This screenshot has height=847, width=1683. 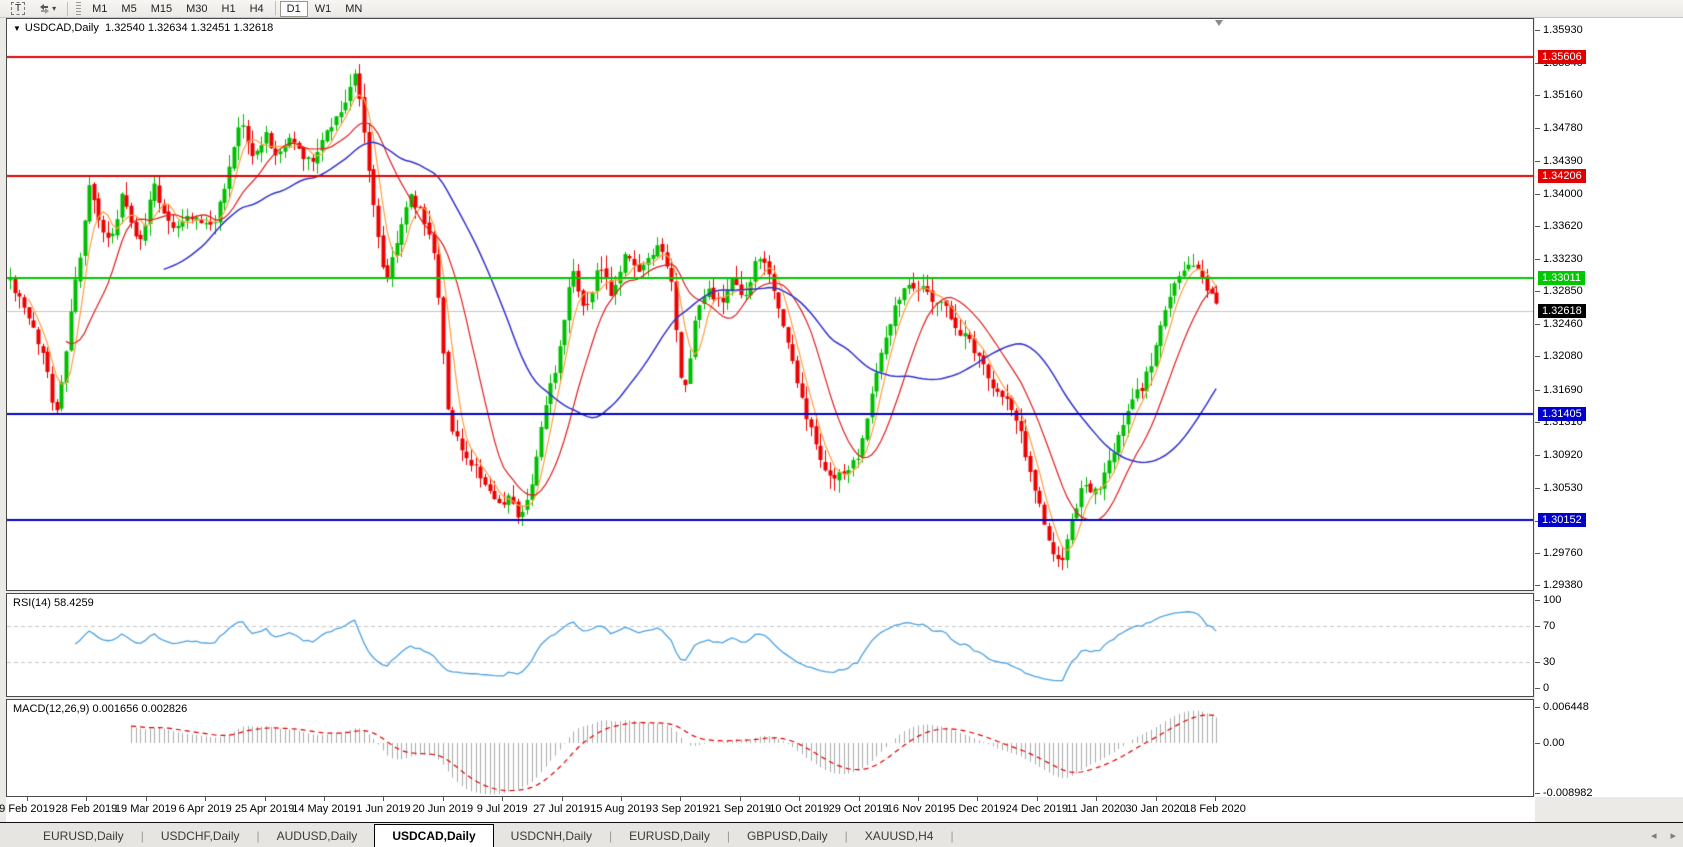 I want to click on timeframe-button-w1: W1, so click(x=323, y=8).